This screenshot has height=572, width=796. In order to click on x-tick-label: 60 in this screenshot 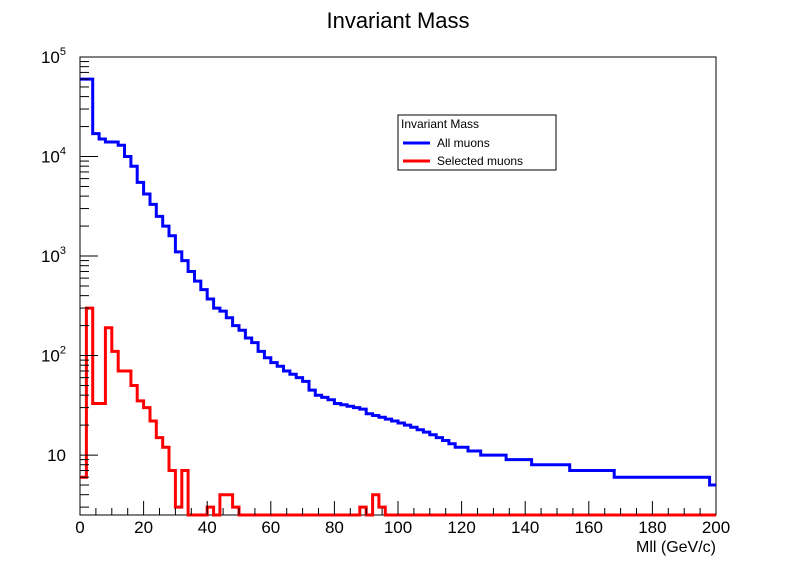, I will do `click(270, 527)`.